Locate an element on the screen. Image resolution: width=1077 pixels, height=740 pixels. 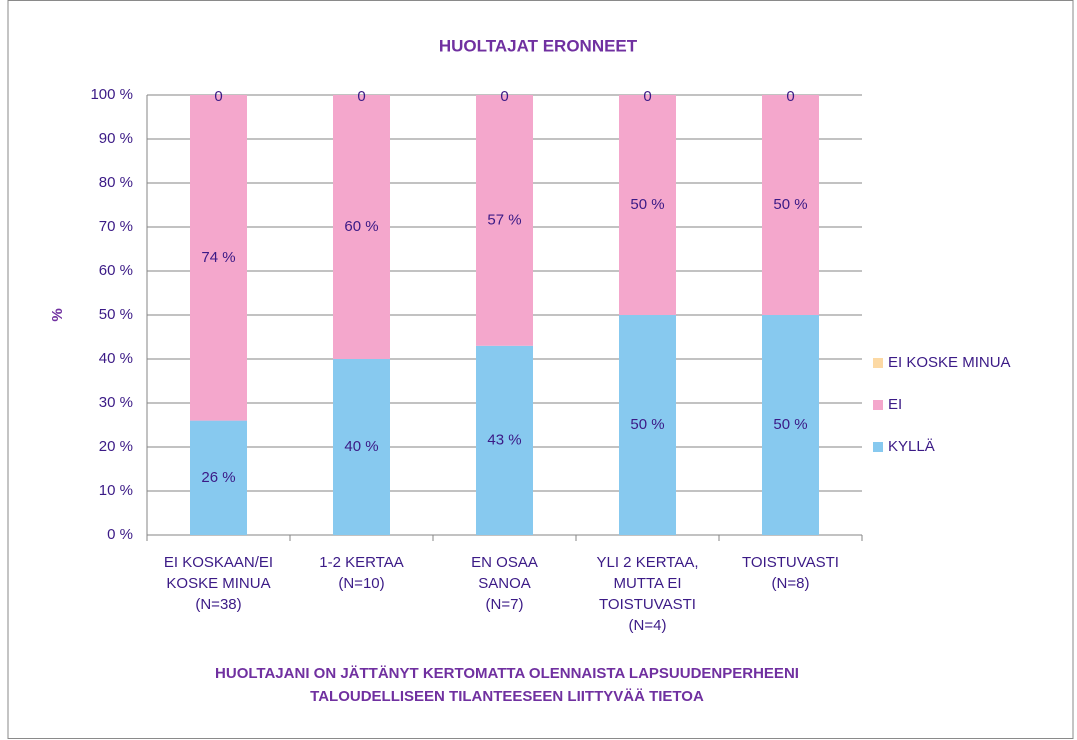
x-tick-label: (N=7) is located at coordinates (505, 604).